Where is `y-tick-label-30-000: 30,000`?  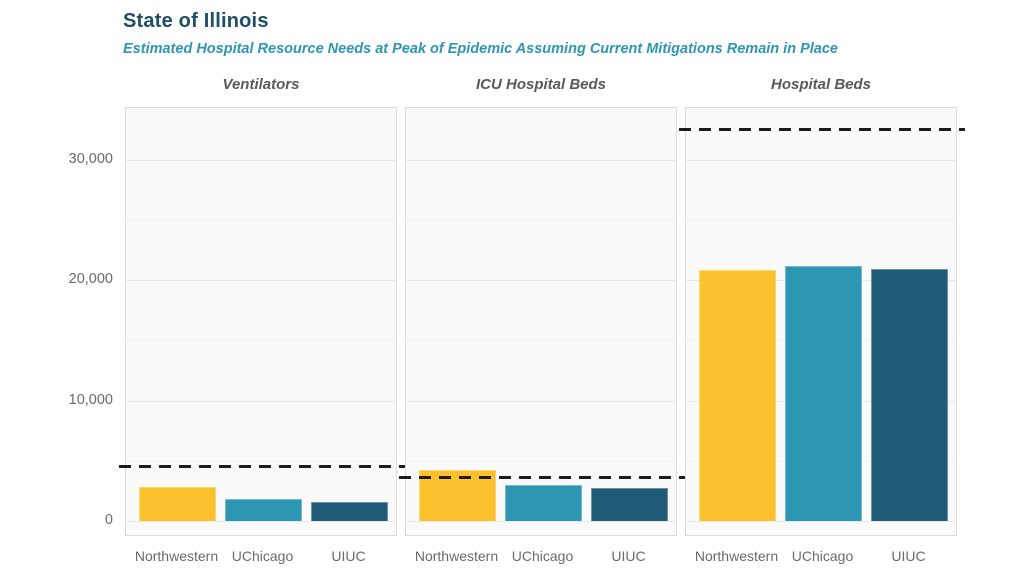 y-tick-label-30-000: 30,000 is located at coordinates (90, 158).